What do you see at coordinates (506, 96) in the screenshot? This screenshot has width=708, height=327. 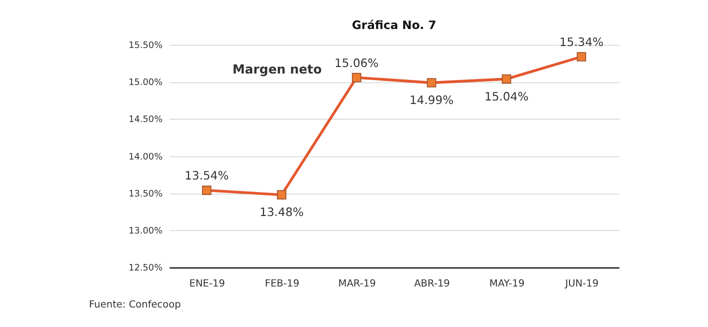 I see `data-label: 15.04%` at bounding box center [506, 96].